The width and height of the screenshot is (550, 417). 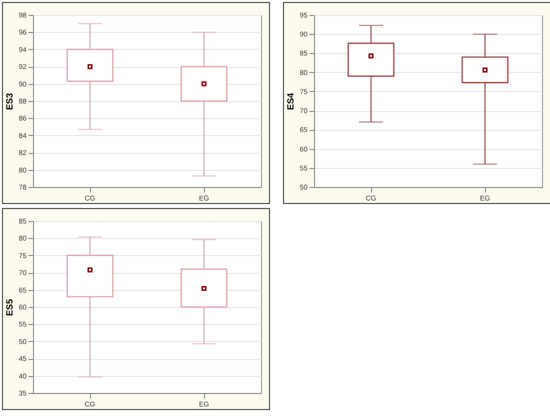 What do you see at coordinates (9, 307) in the screenshot?
I see `y-axis-title: ES5` at bounding box center [9, 307].